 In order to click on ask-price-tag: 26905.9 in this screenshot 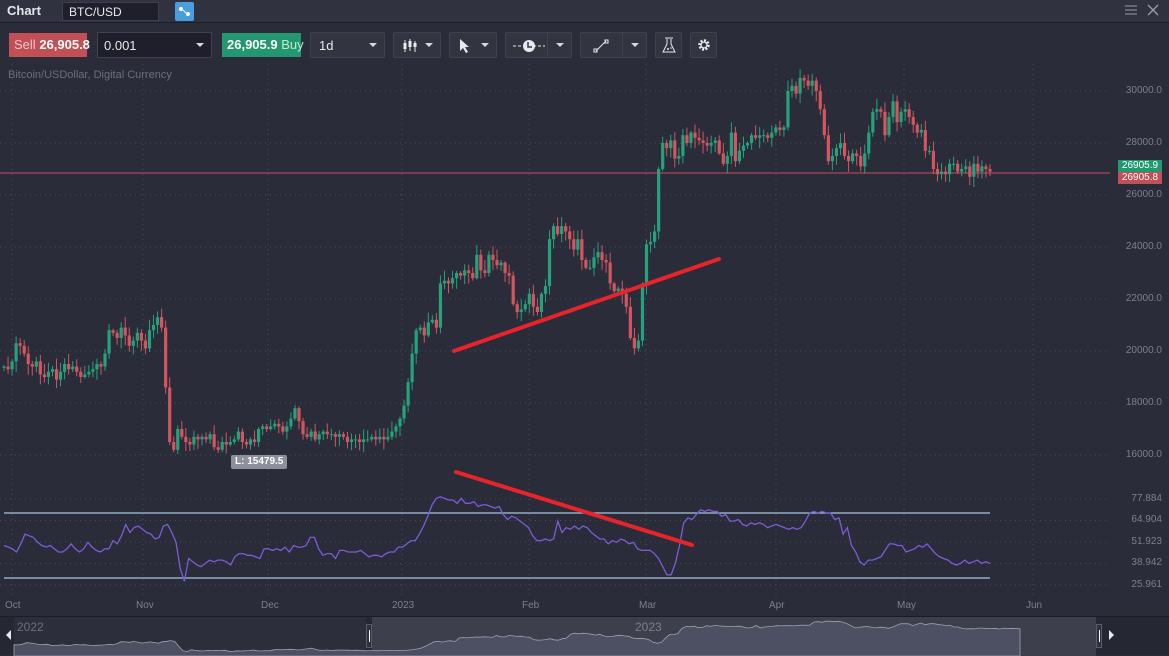, I will do `click(1140, 166)`.